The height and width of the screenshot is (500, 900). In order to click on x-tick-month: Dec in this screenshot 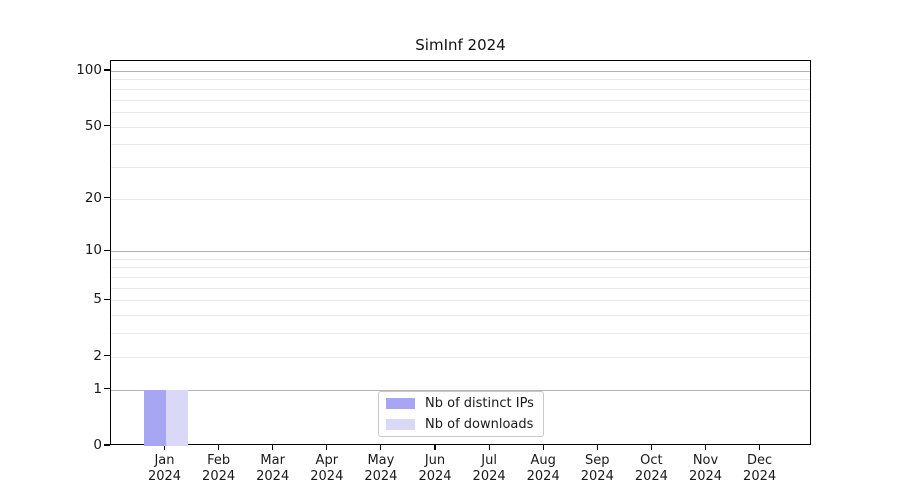, I will do `click(760, 460)`.